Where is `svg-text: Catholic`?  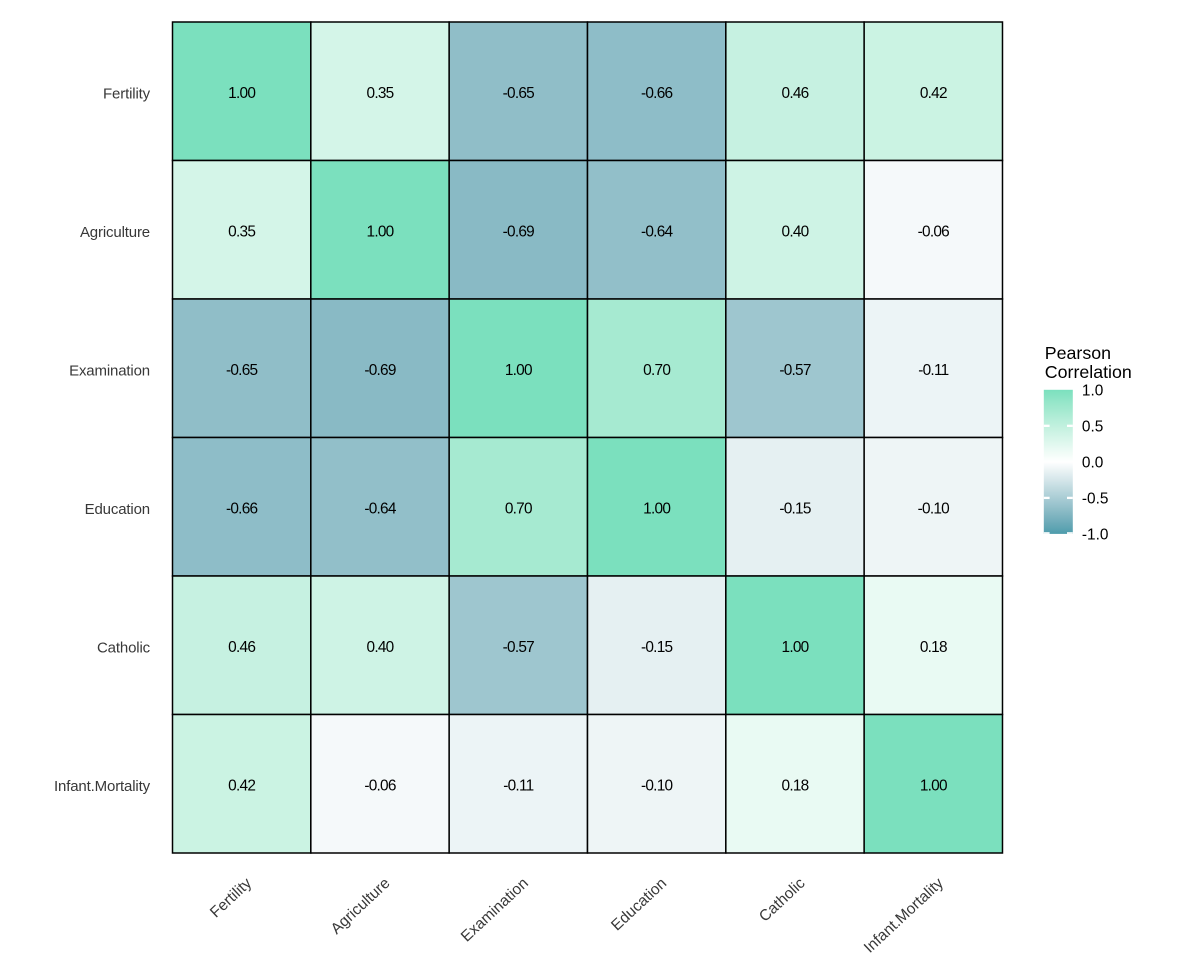
svg-text: Catholic is located at coordinates (124, 647).